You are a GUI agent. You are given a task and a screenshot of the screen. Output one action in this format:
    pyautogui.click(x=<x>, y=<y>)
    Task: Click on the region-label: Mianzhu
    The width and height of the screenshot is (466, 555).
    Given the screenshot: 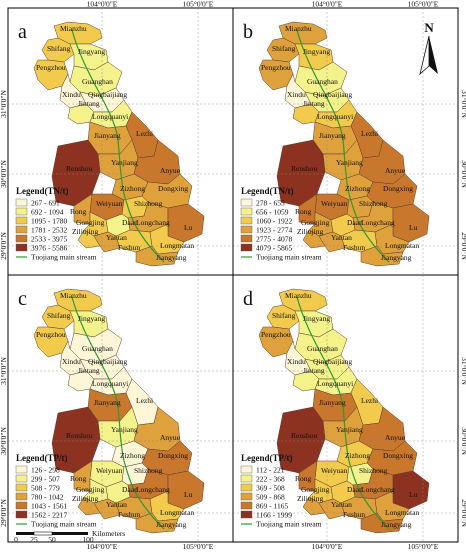 What is the action you would take?
    pyautogui.click(x=298, y=28)
    